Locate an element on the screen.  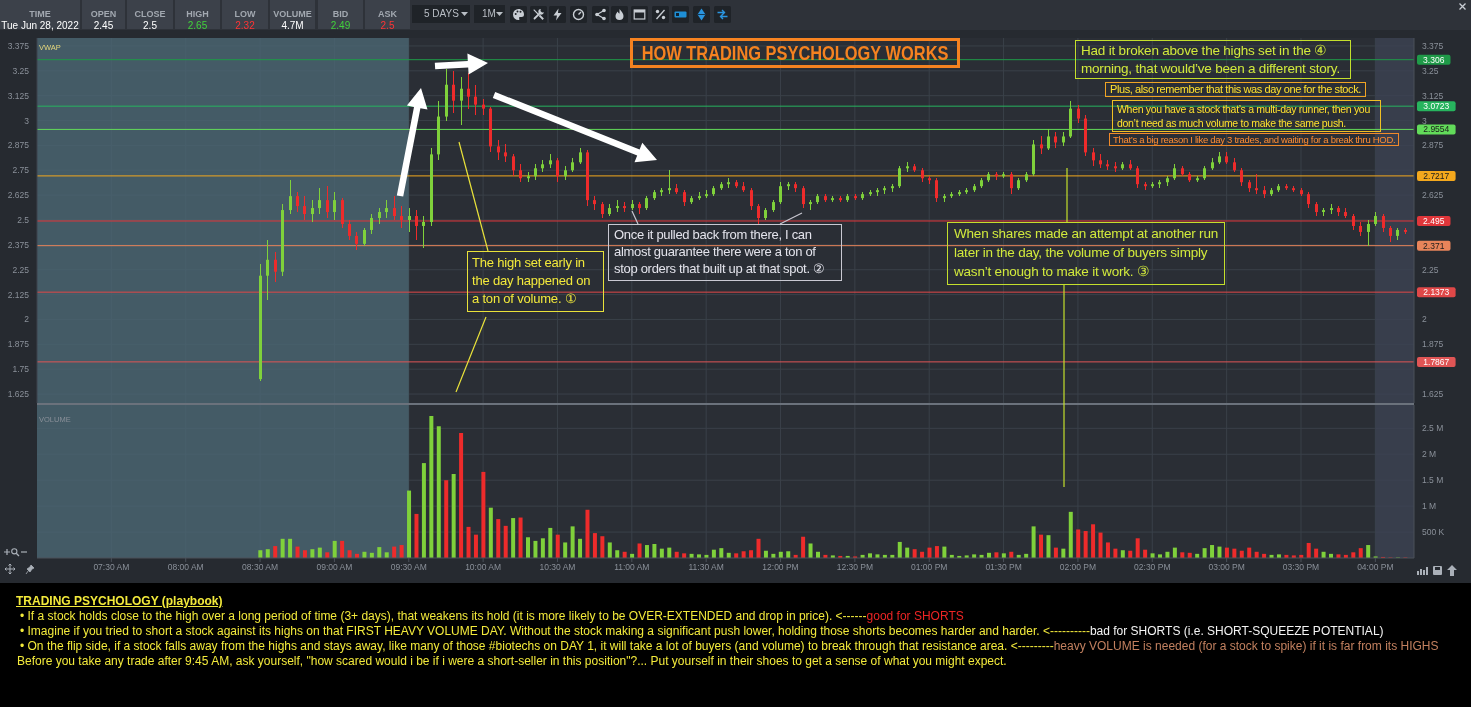
x-tick-label: 10:30 AM is located at coordinates (557, 567).